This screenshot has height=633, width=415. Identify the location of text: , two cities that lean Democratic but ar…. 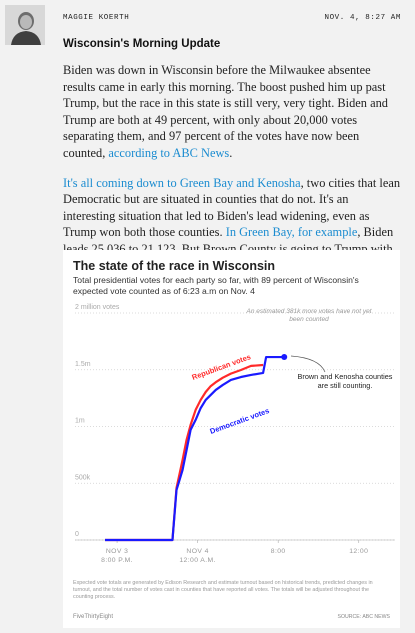
(232, 207).